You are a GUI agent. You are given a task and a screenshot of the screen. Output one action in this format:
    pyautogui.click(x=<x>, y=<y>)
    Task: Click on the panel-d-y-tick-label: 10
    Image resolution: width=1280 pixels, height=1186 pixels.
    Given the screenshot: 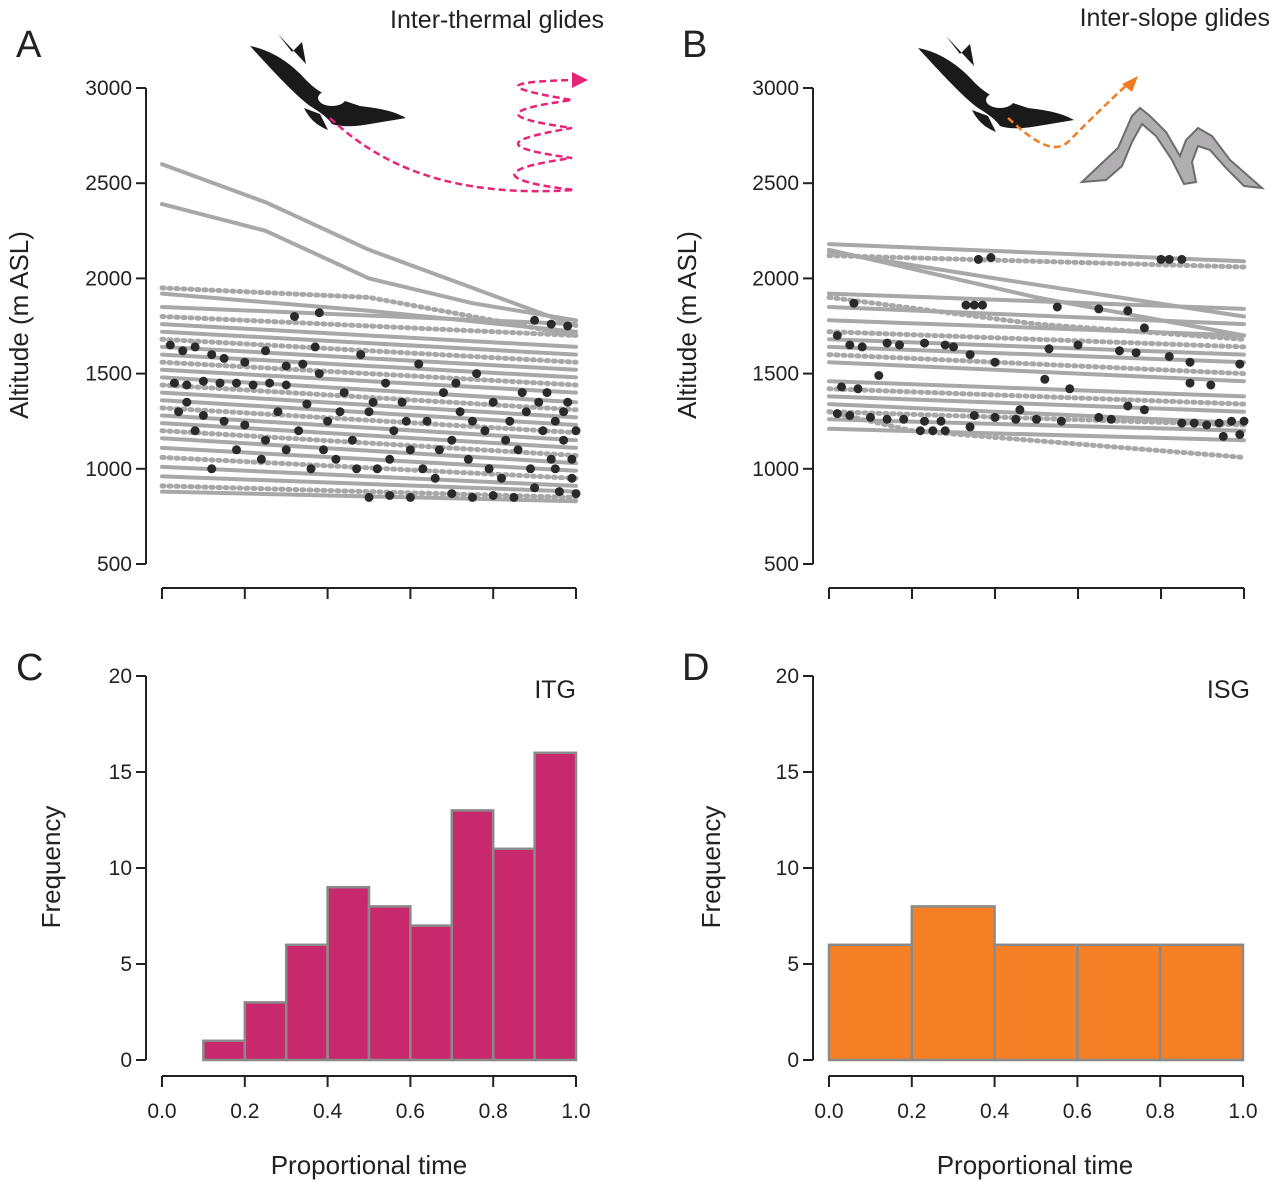 What is the action you would take?
    pyautogui.click(x=787, y=868)
    